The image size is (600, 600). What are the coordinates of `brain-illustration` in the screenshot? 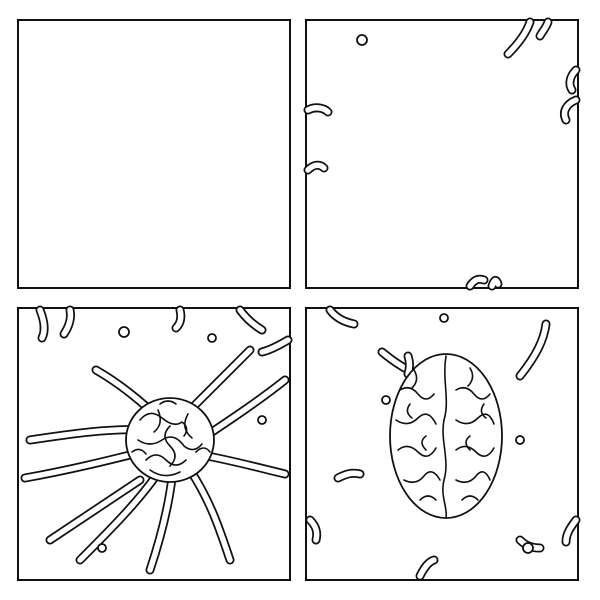 It's located at (446, 436).